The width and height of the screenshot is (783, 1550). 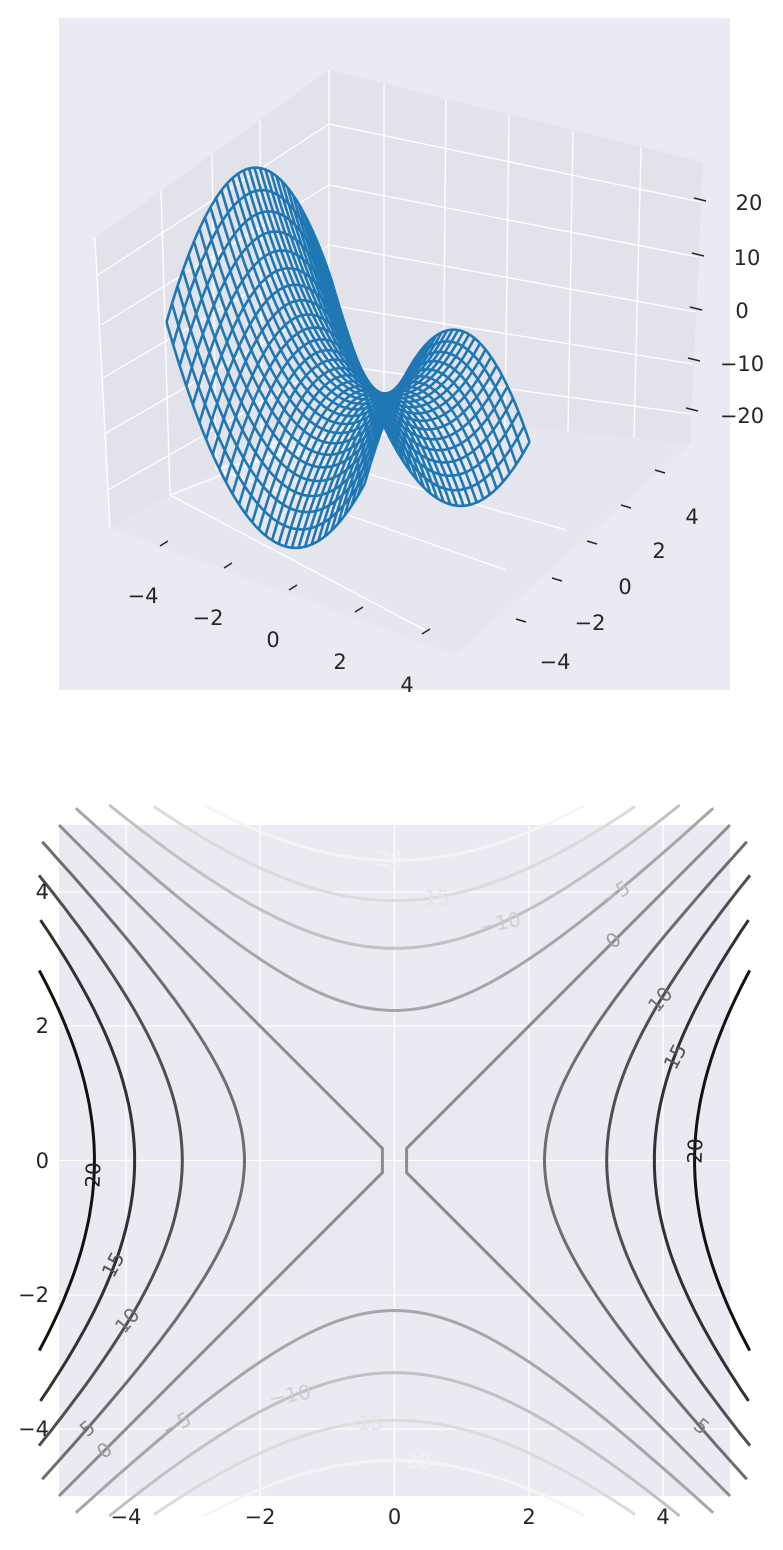 I want to click on y-tick-labels-3d: −4 −2 0 2 4, so click(x=619, y=589).